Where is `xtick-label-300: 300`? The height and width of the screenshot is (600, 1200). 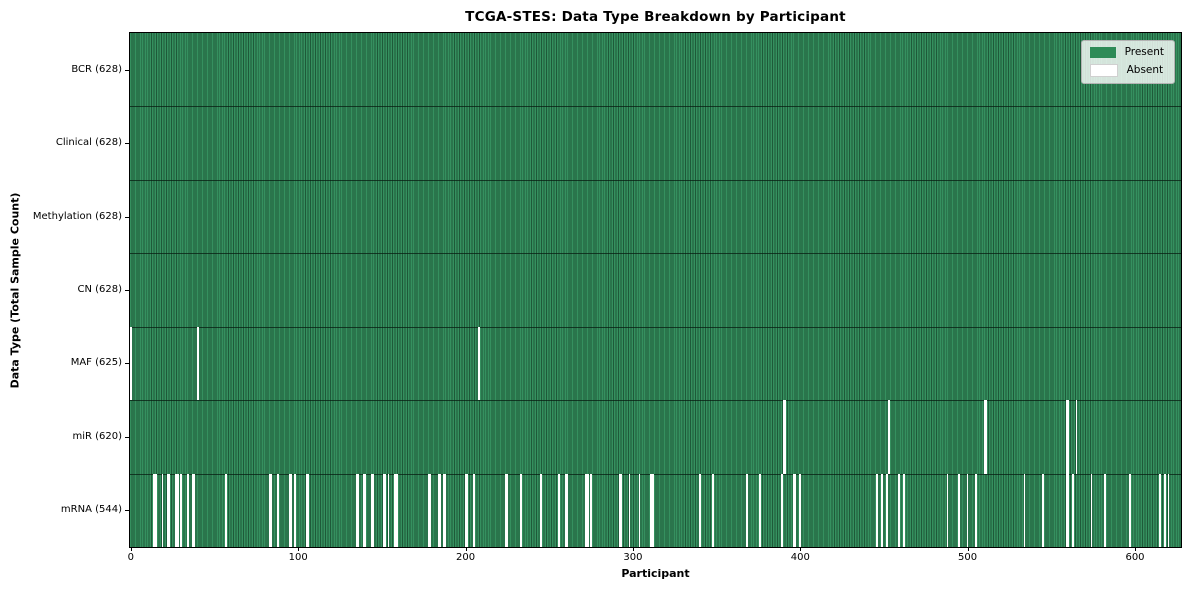
xtick-label-300: 300 is located at coordinates (633, 557).